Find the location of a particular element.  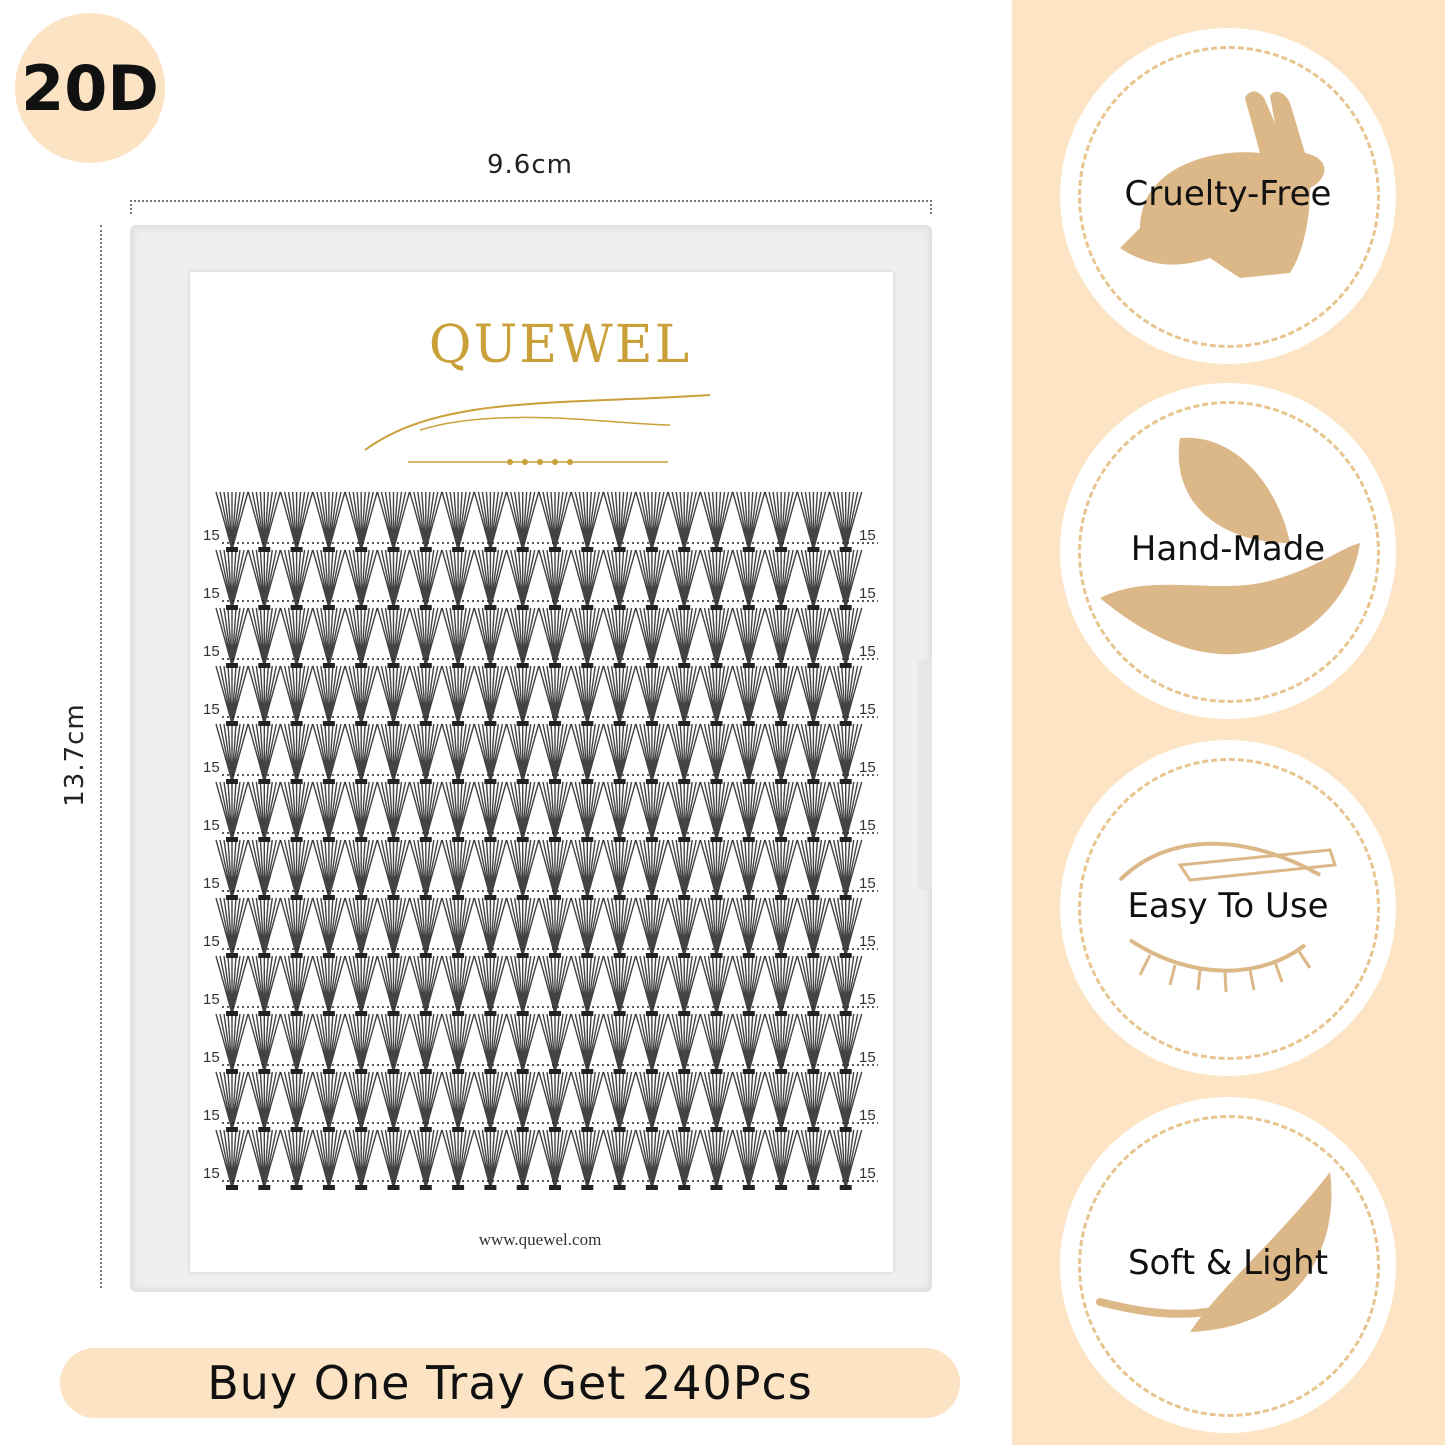

logo-swoosh is located at coordinates (537, 429).